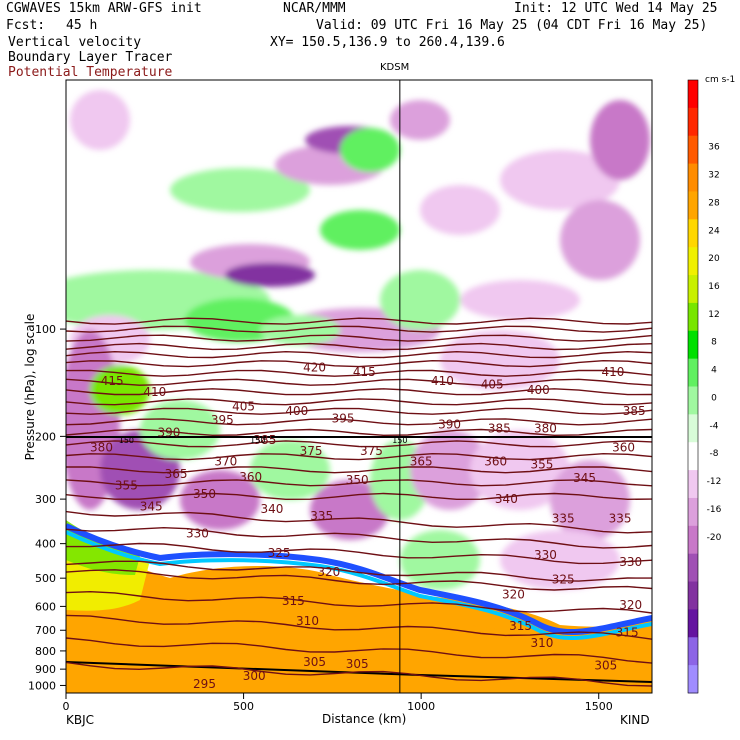 Image resolution: width=740 pixels, height=740 pixels. What do you see at coordinates (243, 407) in the screenshot?
I see `theta-label-8: 405` at bounding box center [243, 407].